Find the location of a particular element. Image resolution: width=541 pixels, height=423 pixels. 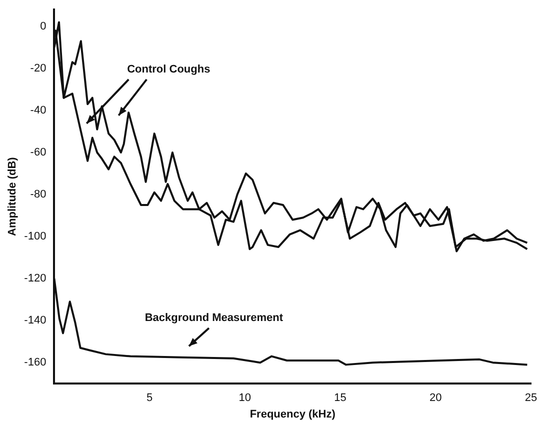

annotation: Control Coughs is located at coordinates (168, 69).